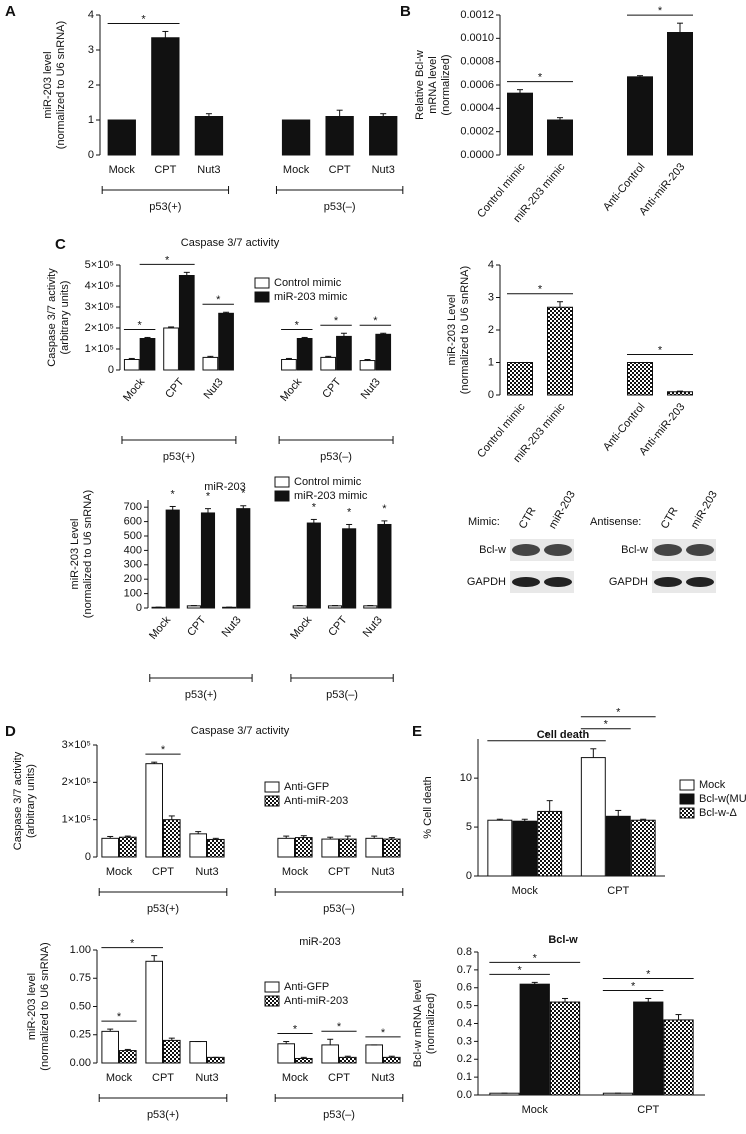  I want to click on legend-label: Anti-GFP, so click(306, 987).